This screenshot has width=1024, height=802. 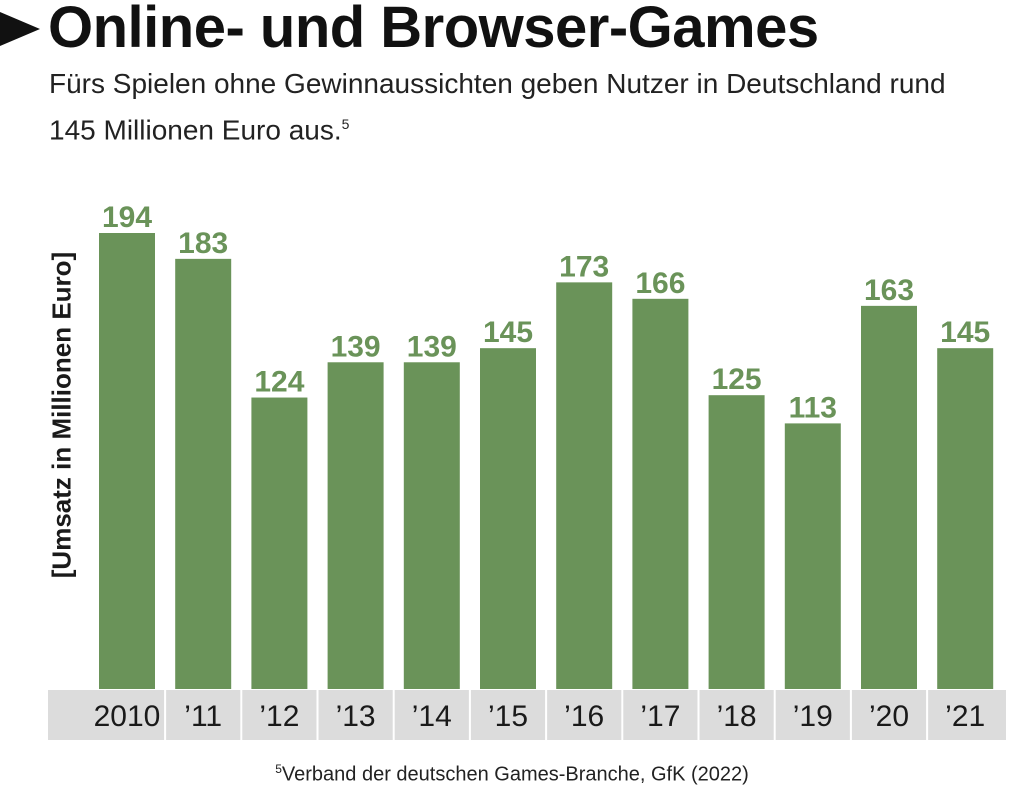 I want to click on bar-value-label: 173, so click(x=584, y=266).